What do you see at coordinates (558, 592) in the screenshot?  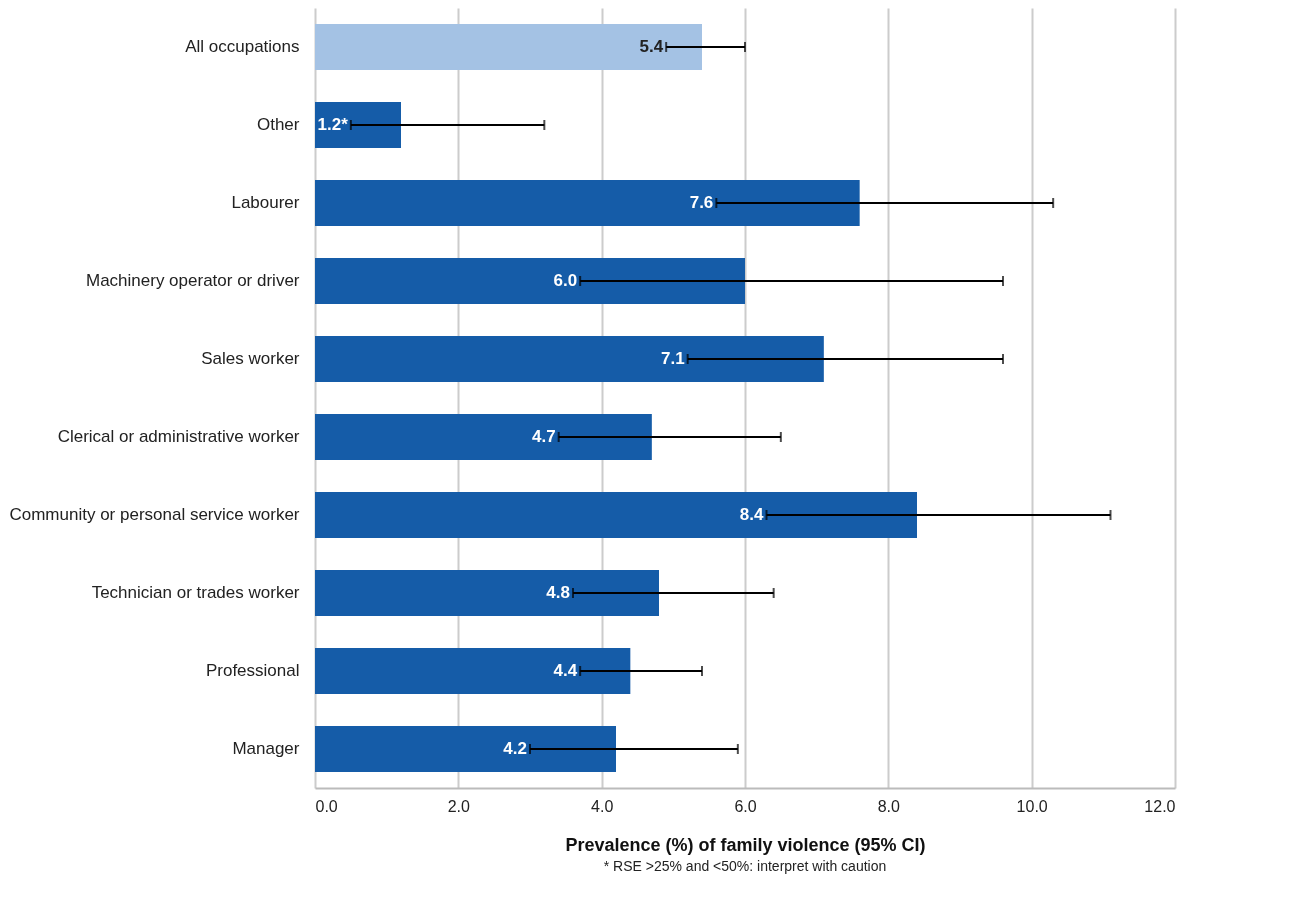 I see `data-label: 4.8` at bounding box center [558, 592].